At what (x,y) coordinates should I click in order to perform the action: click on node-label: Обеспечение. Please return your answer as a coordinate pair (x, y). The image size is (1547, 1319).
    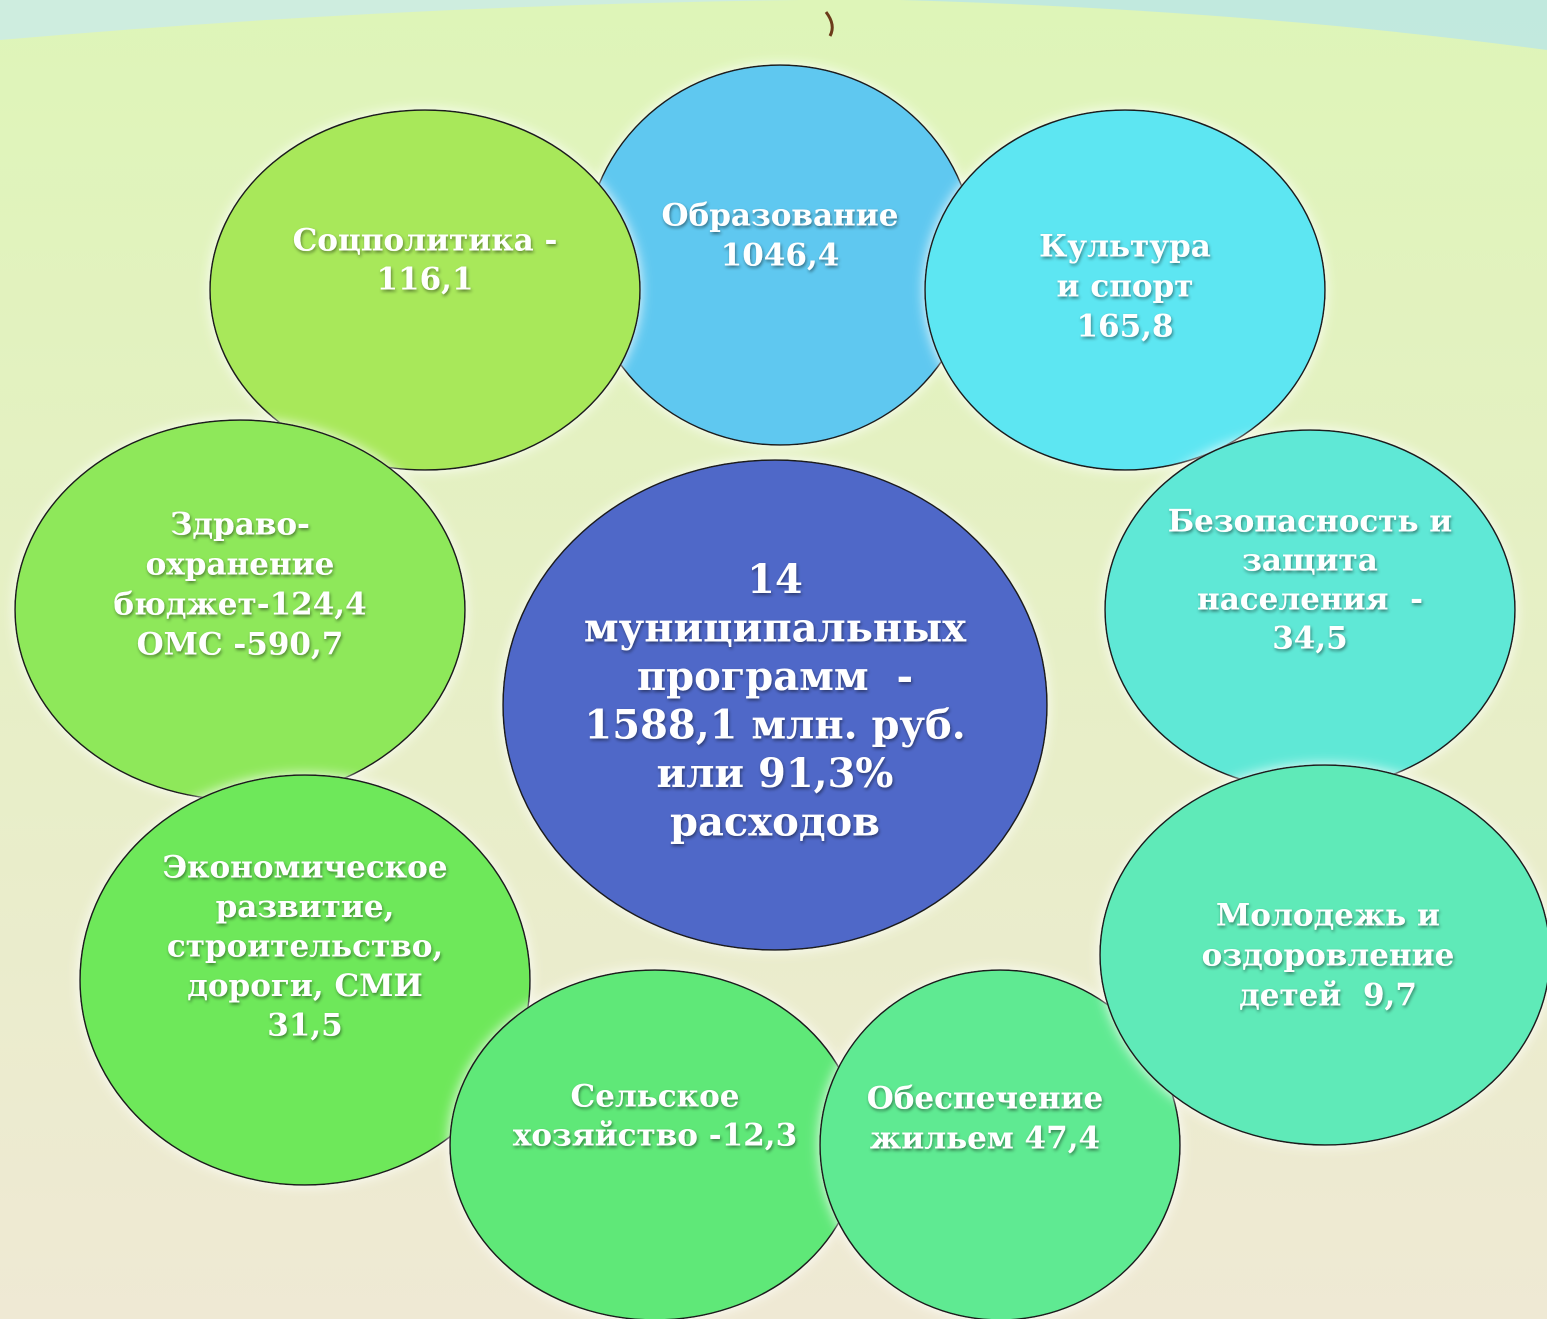
    Looking at the image, I should click on (985, 1099).